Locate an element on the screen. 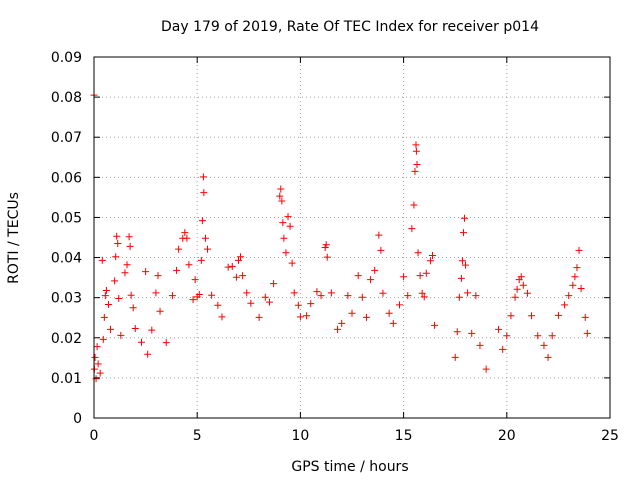 This screenshot has width=640, height=480. x-tick-label: 15 is located at coordinates (404, 436).